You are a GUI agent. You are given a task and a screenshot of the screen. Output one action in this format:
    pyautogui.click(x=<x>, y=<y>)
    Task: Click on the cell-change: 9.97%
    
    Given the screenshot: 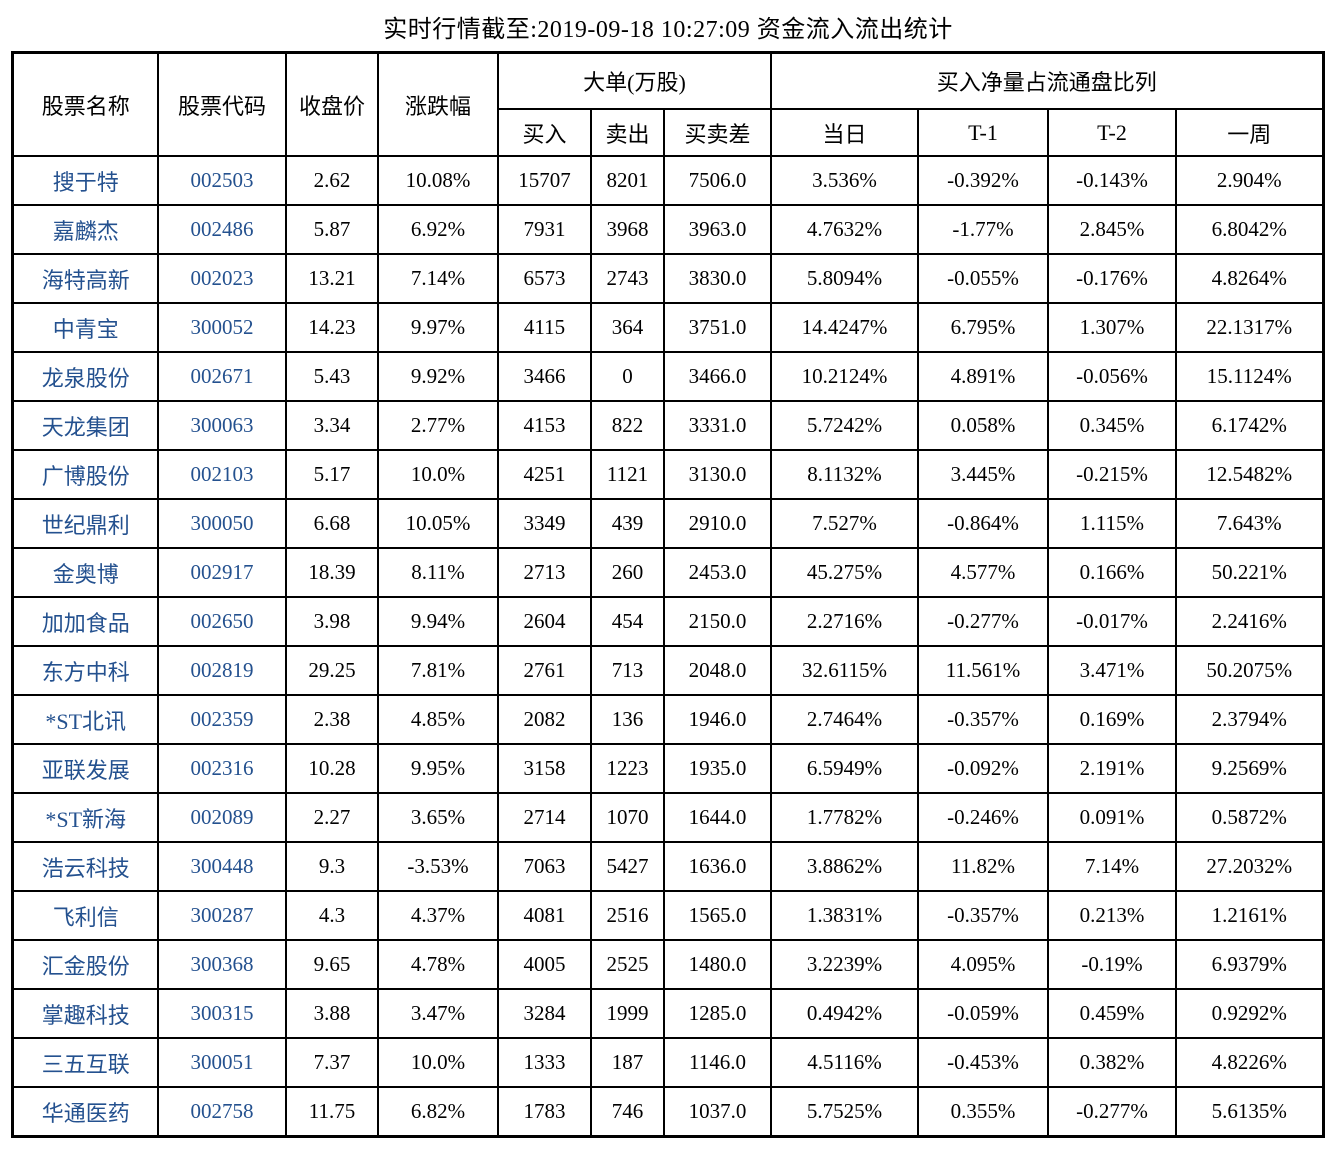 What is the action you would take?
    pyautogui.click(x=437, y=327)
    